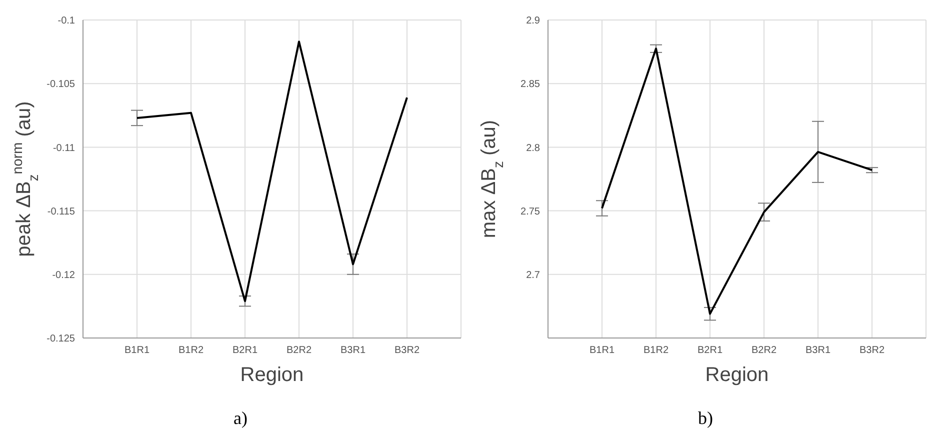  I want to click on y-tick-label: -0.11, so click(64, 148).